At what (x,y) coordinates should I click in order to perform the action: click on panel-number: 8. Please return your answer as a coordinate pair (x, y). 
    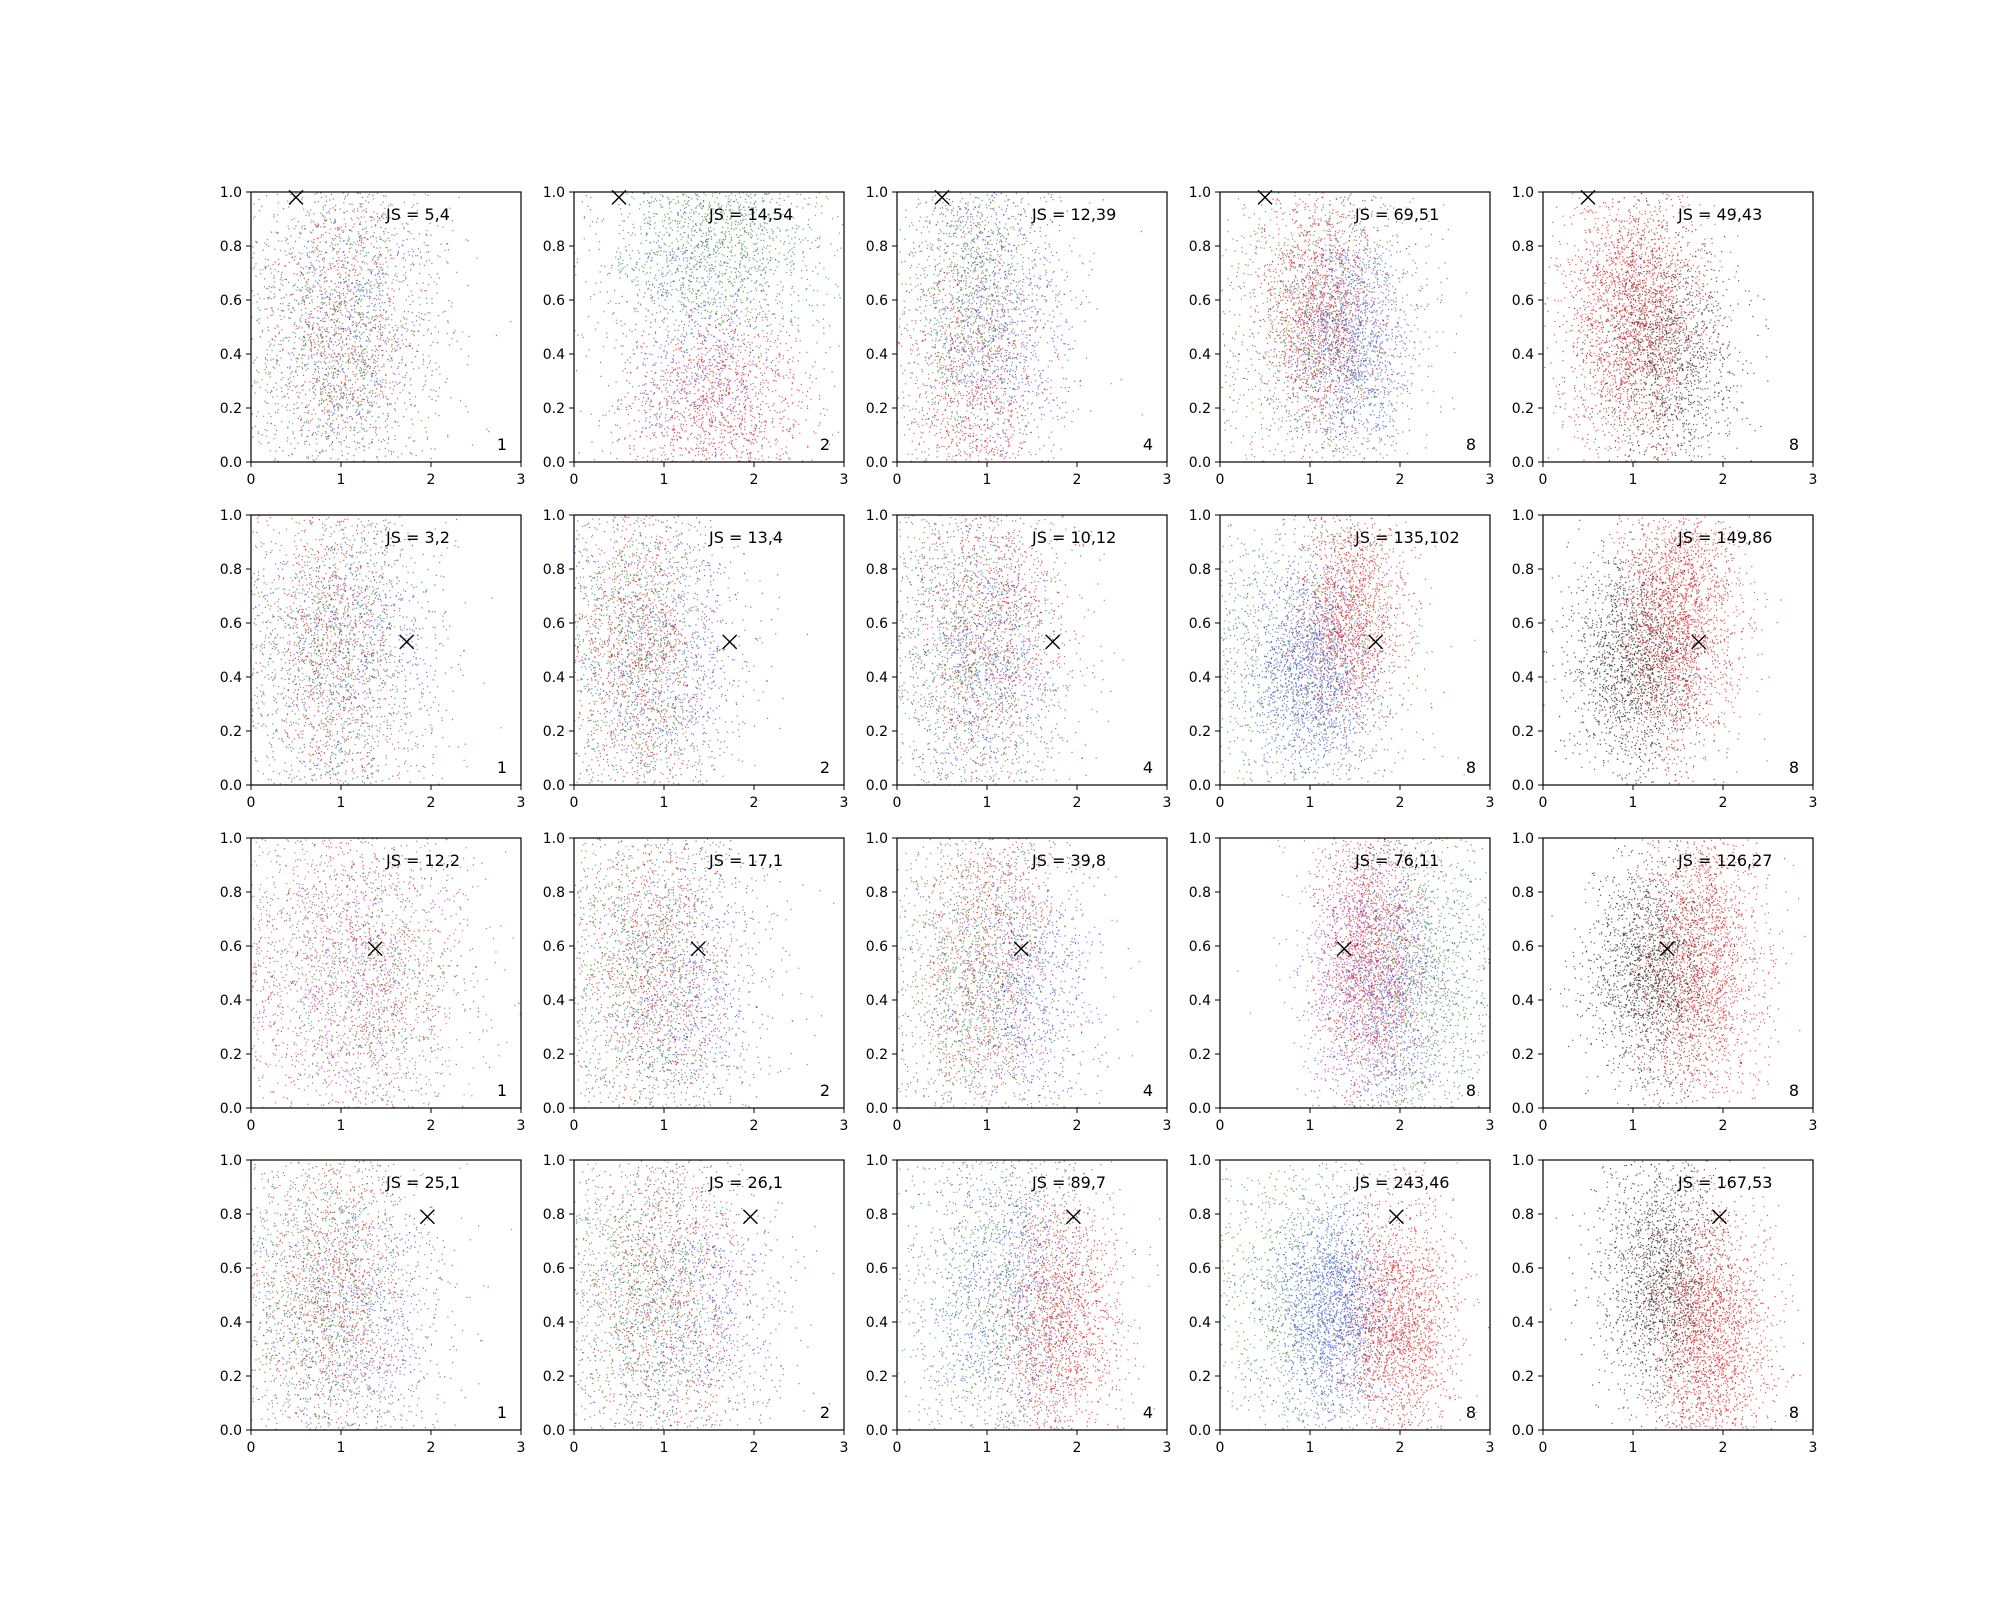
    Looking at the image, I should click on (1794, 1412).